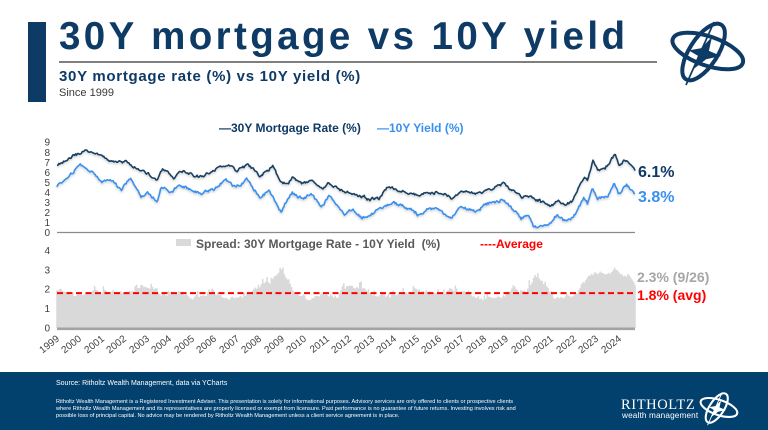 This screenshot has height=430, width=768. What do you see at coordinates (455, 344) in the screenshot?
I see `svg-text: 2017` at bounding box center [455, 344].